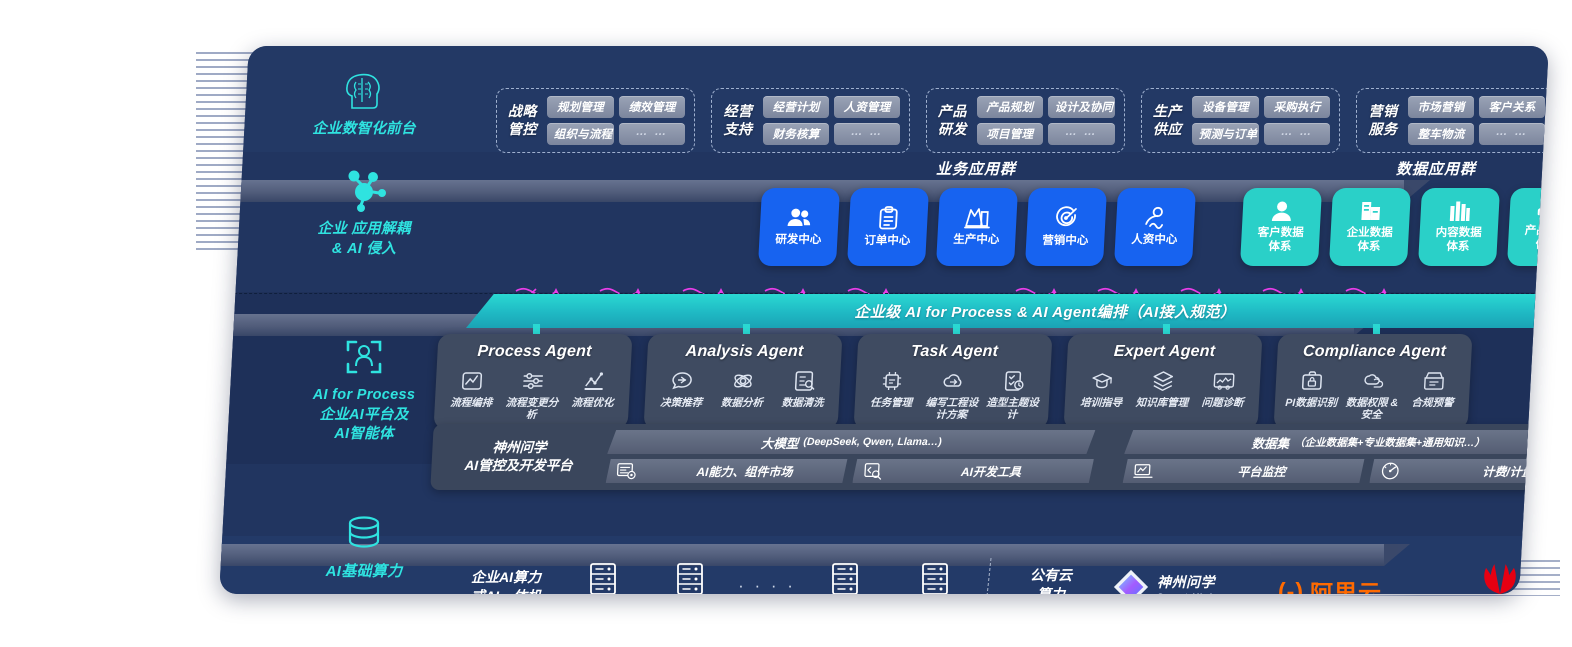  I want to click on infra-node-ai-appliance-2: AI一体机, so click(935, 578).